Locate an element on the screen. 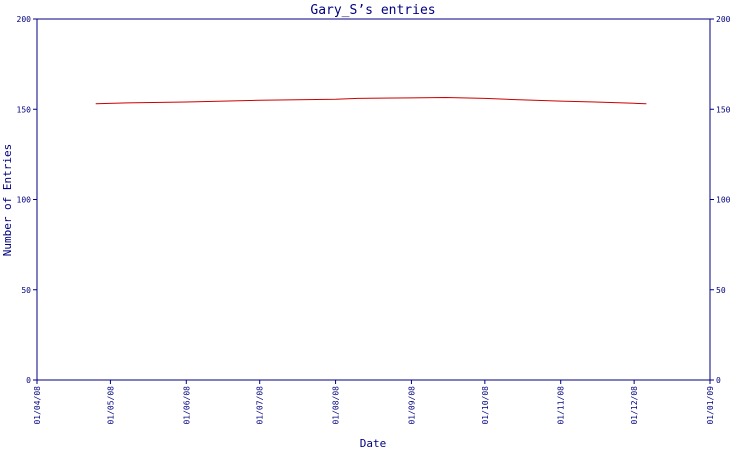 Image resolution: width=750 pixels, height=450 pixels. y-axis-label: Number of Entries is located at coordinates (7, 200).